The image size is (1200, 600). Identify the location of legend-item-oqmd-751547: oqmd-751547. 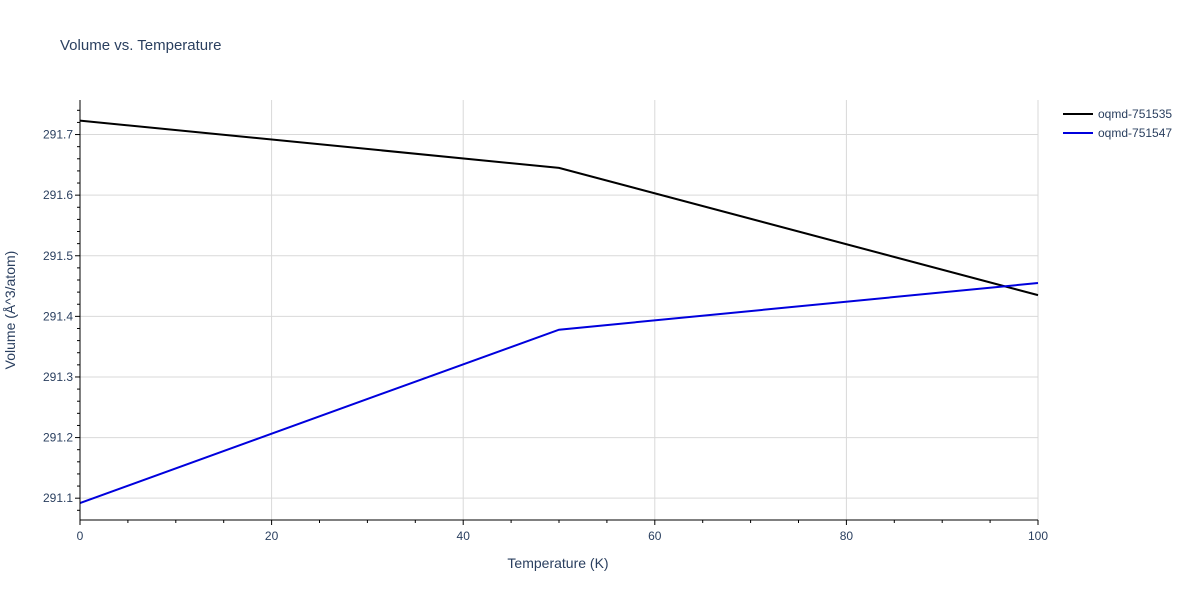
(1117, 133).